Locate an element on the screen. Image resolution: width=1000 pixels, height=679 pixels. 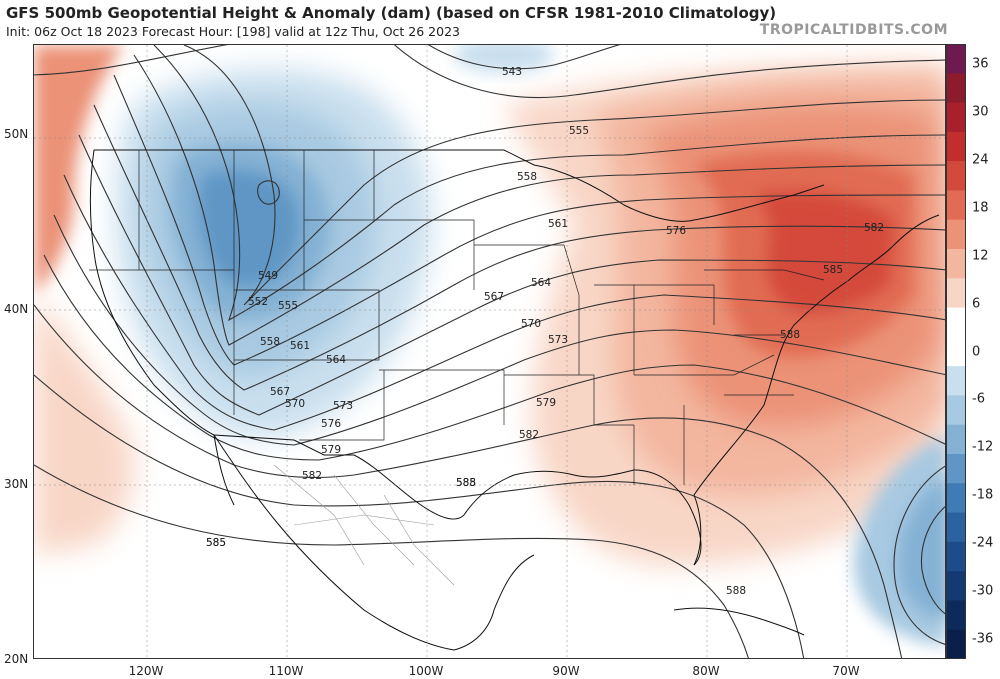
gulf-coast is located at coordinates (582, 517).